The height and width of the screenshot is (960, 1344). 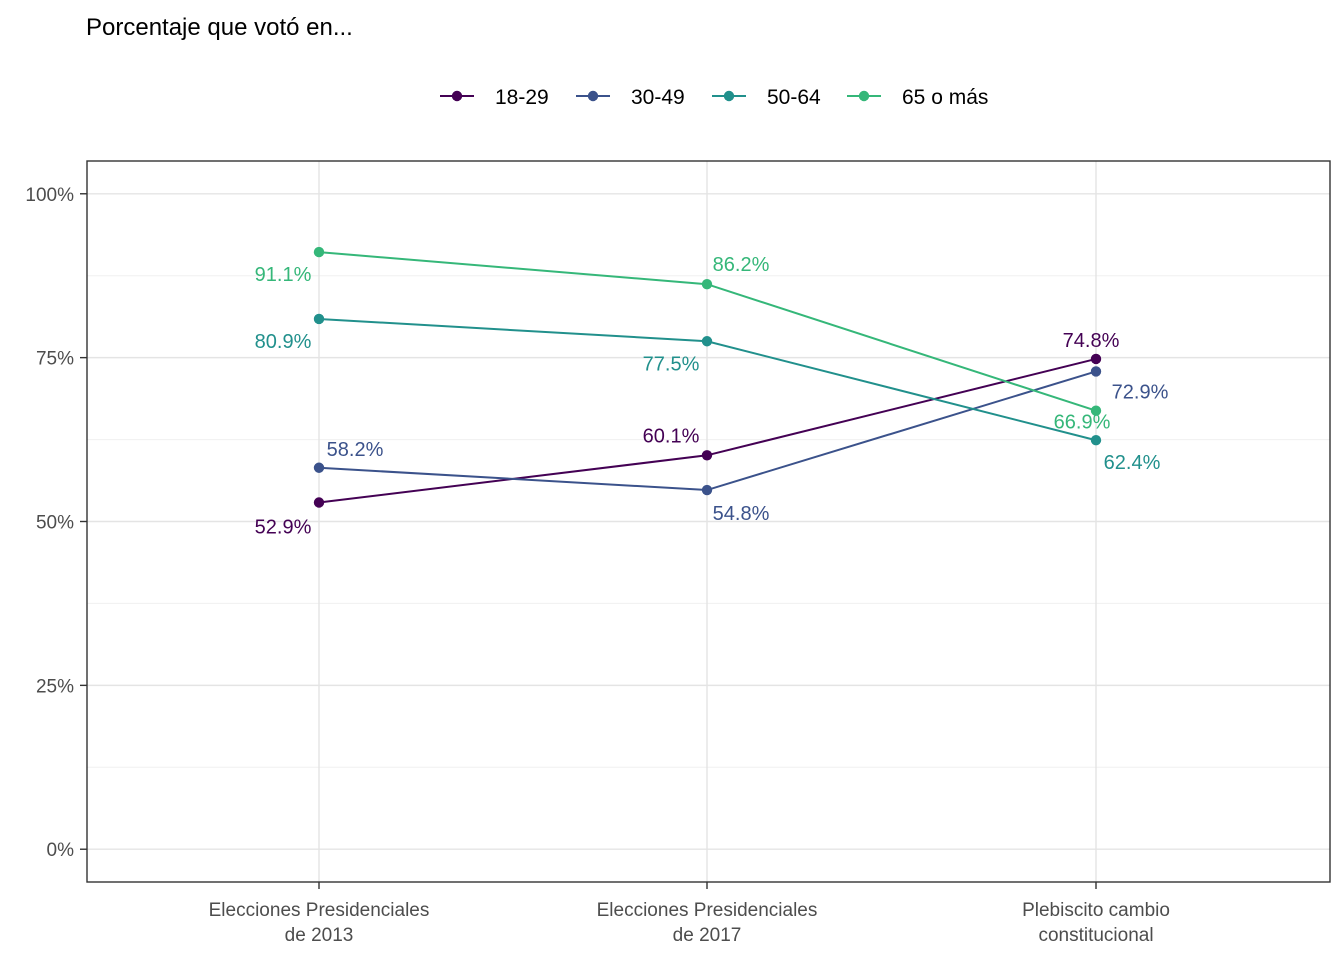 What do you see at coordinates (55, 686) in the screenshot?
I see `y-tick-label: 25%` at bounding box center [55, 686].